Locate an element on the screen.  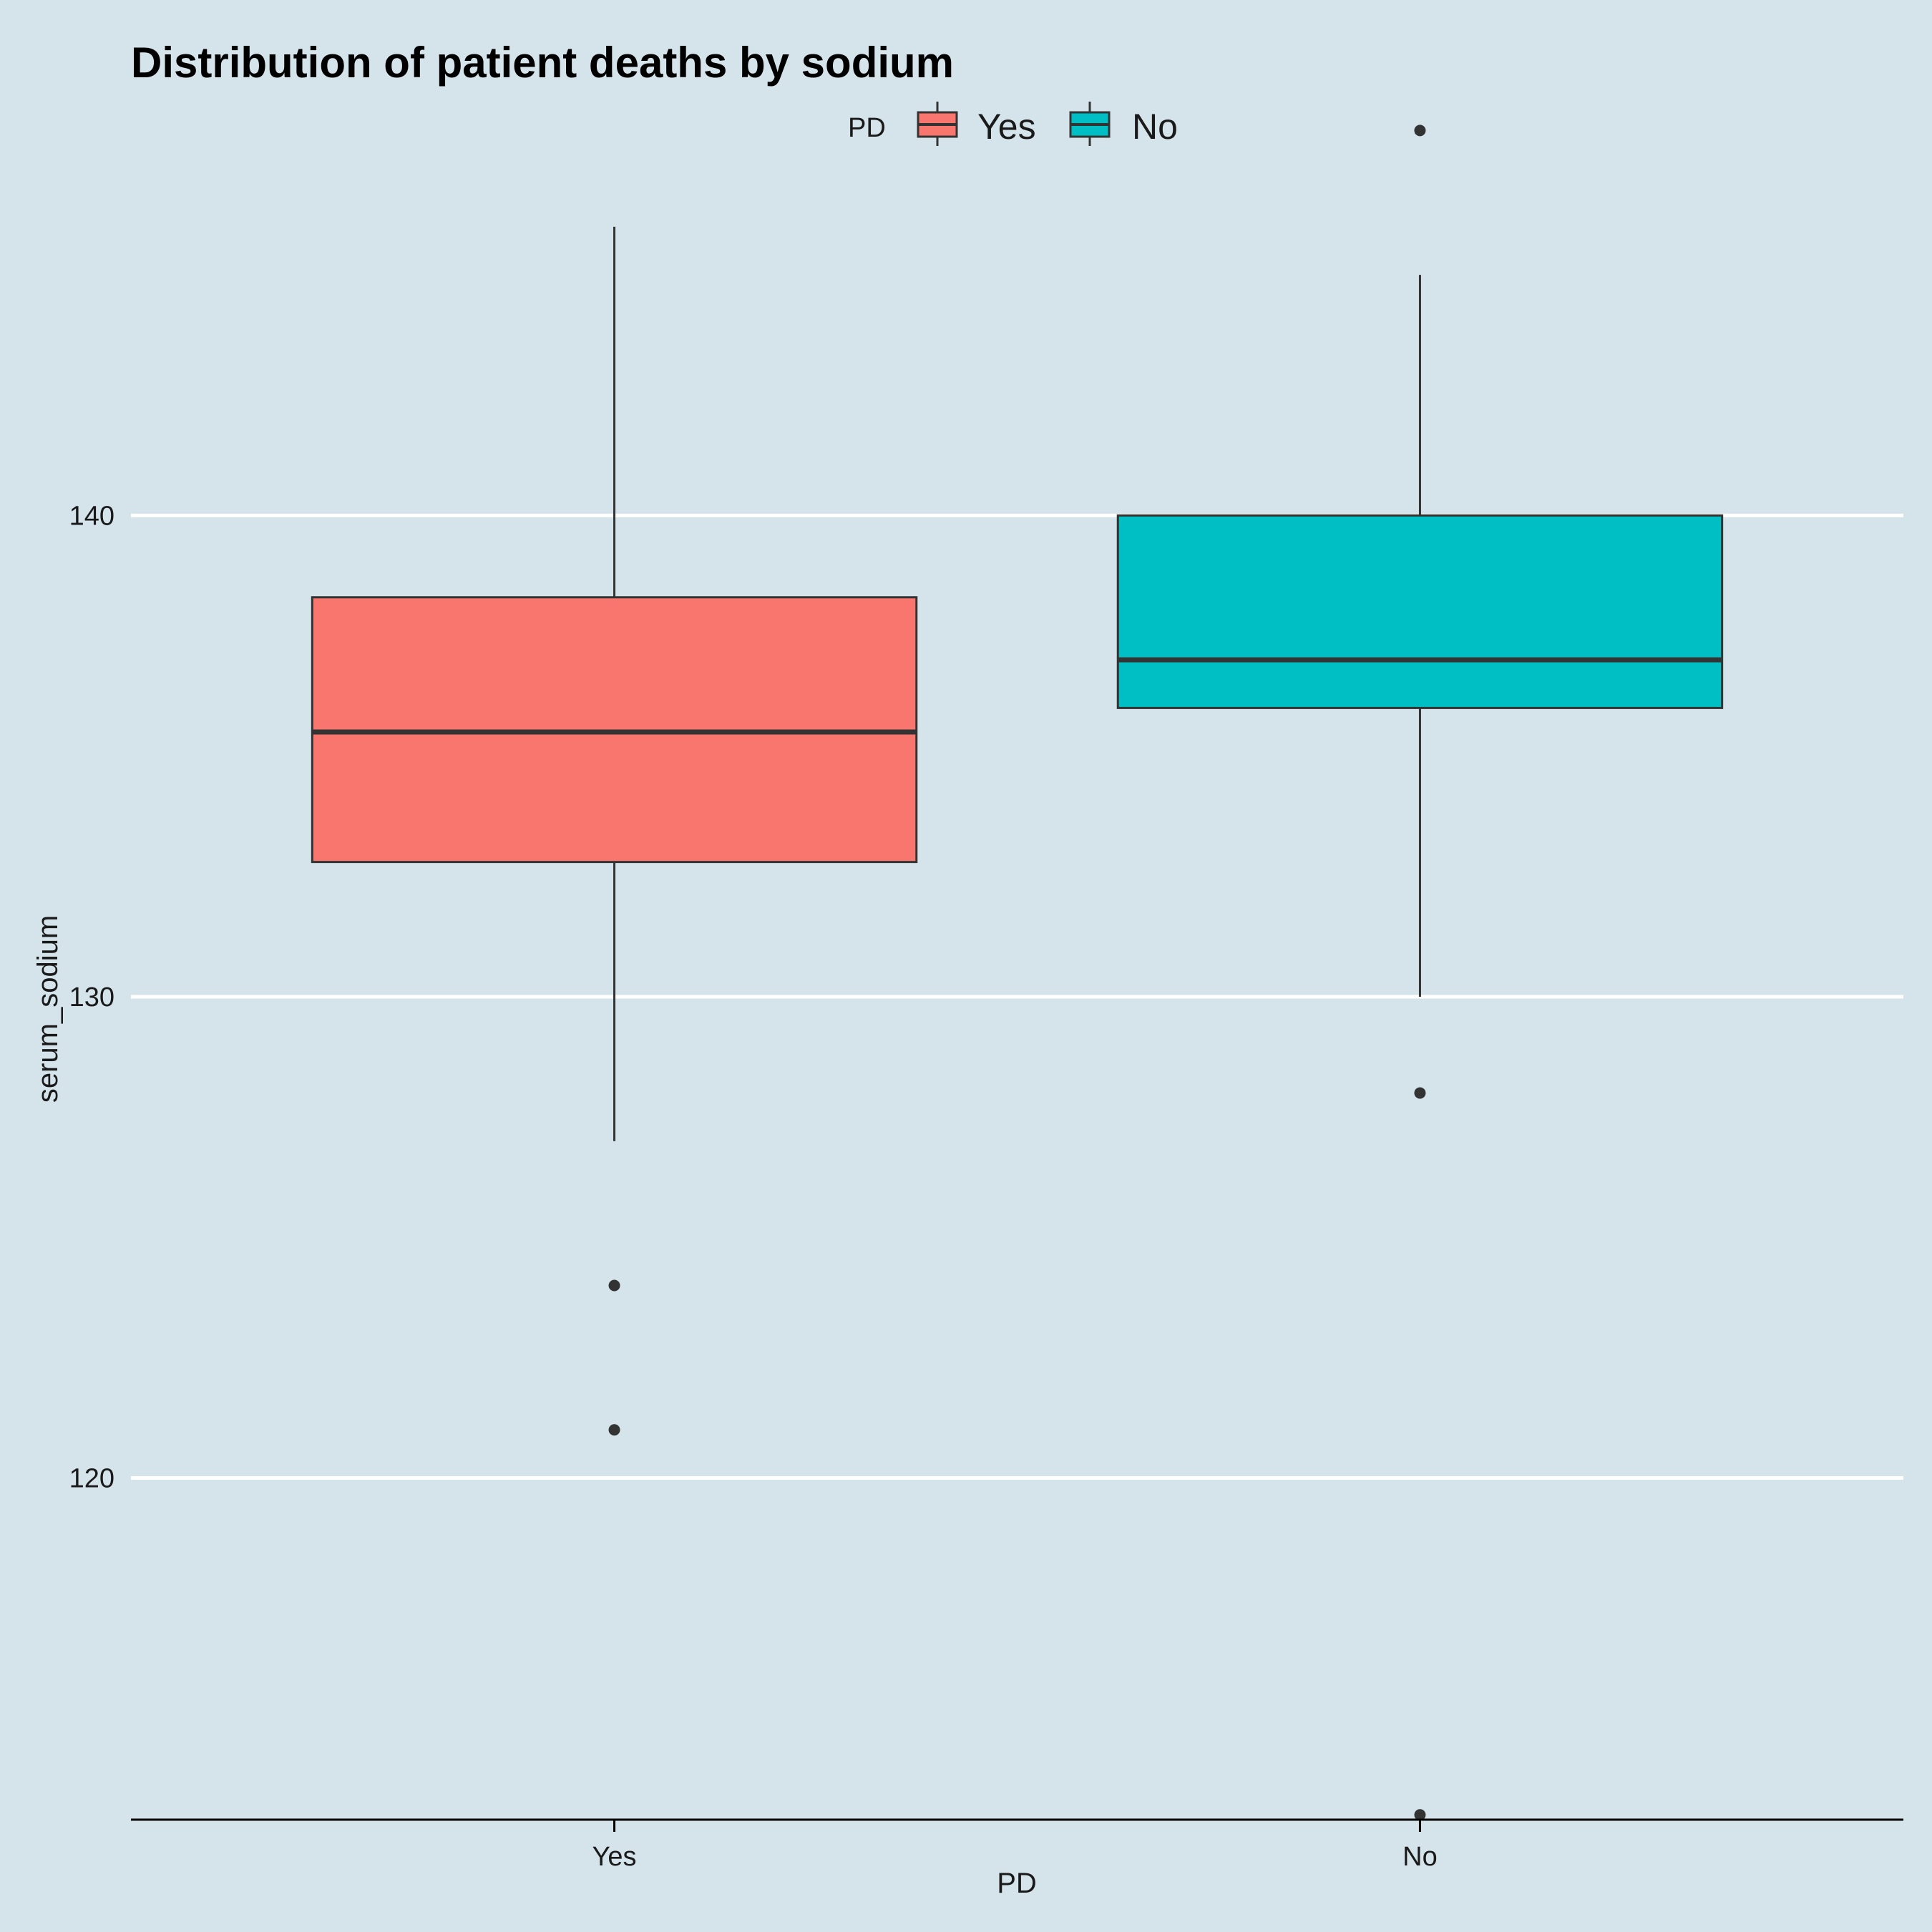
y-tick-label-130: 130 is located at coordinates (91, 997).